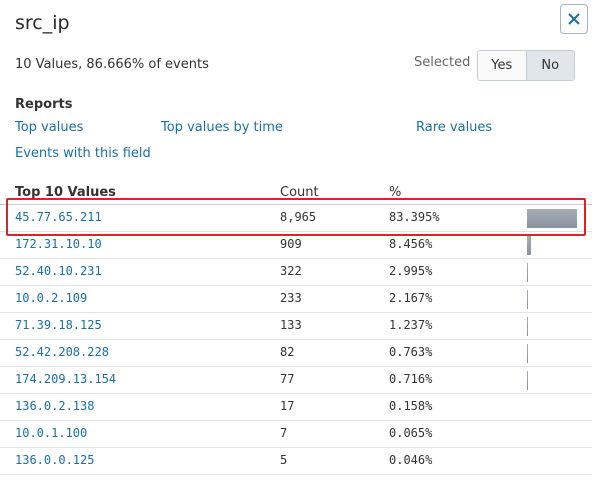 The image size is (592, 484). Describe the element at coordinates (55, 460) in the screenshot. I see `row-value-link: 136.0.0.125` at that location.